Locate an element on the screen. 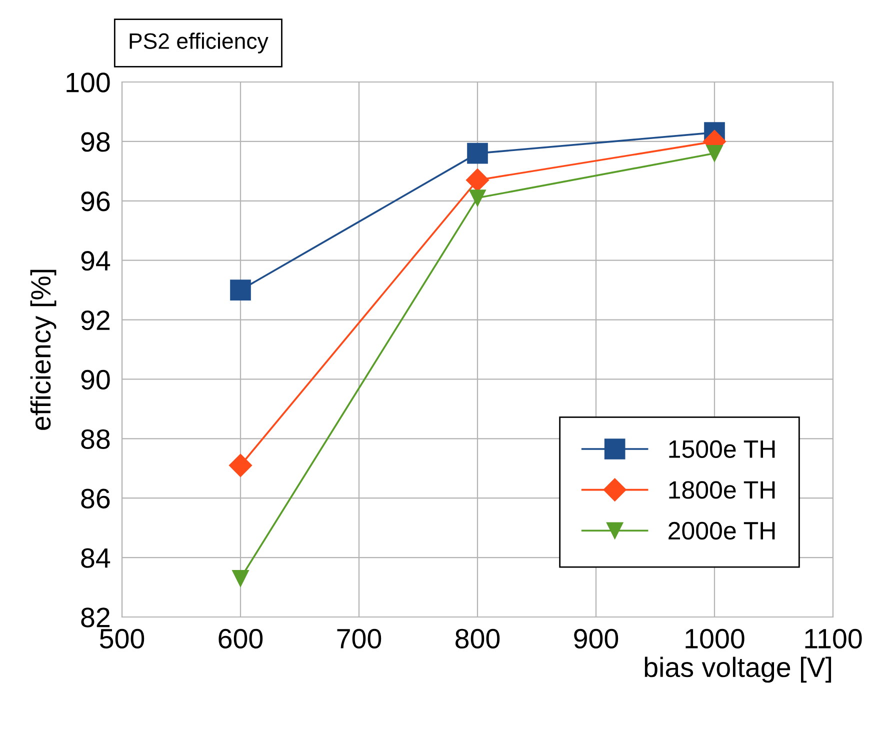  x-tick-label: 700 is located at coordinates (359, 638).